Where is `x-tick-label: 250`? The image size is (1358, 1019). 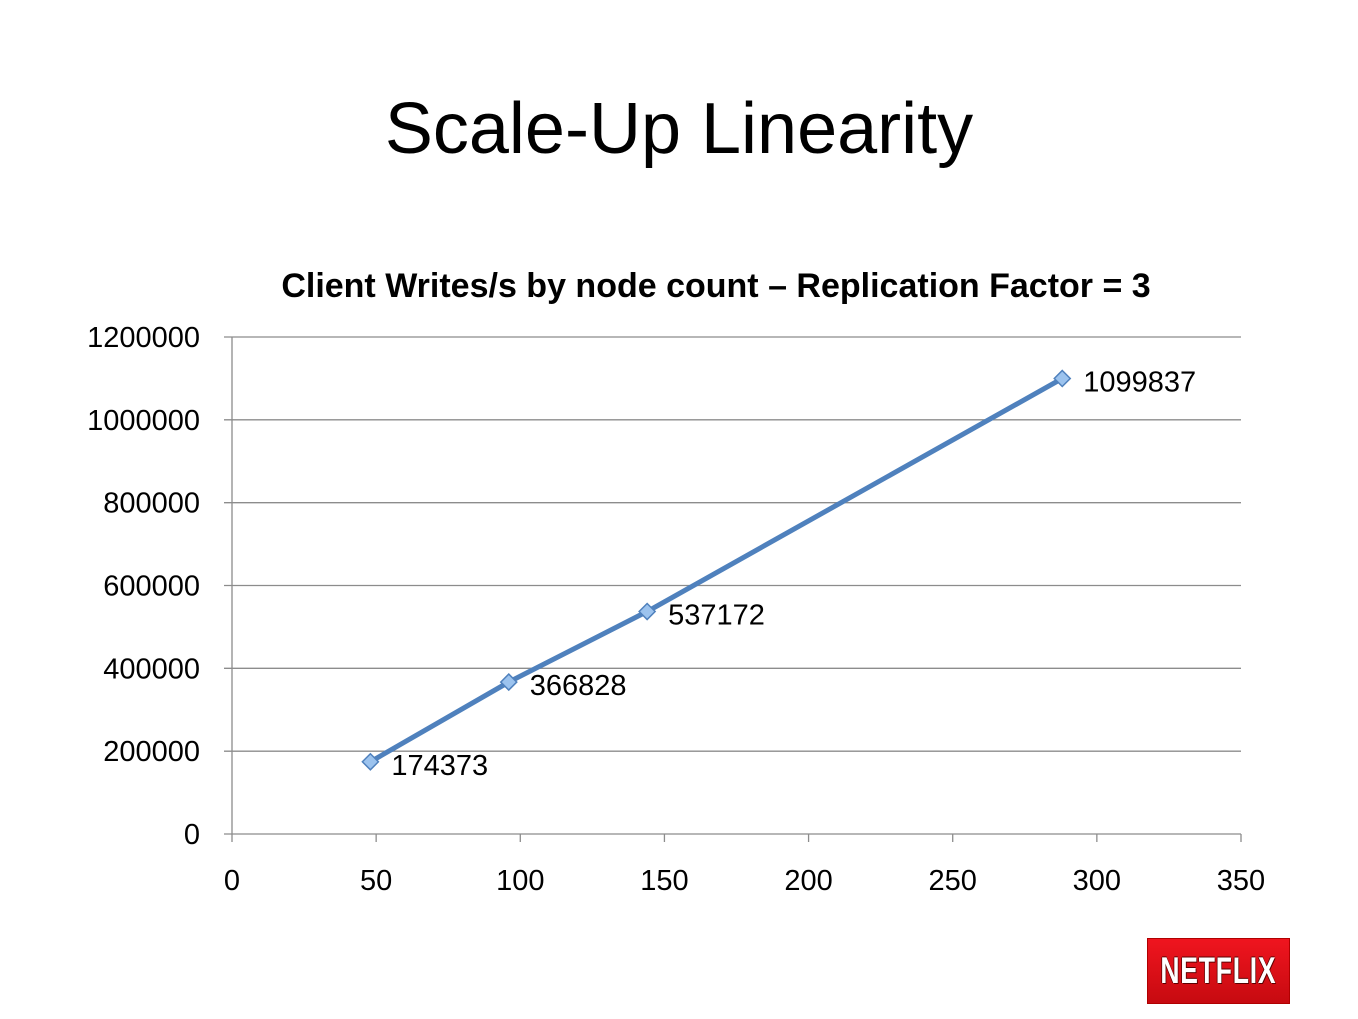
x-tick-label: 250 is located at coordinates (953, 881).